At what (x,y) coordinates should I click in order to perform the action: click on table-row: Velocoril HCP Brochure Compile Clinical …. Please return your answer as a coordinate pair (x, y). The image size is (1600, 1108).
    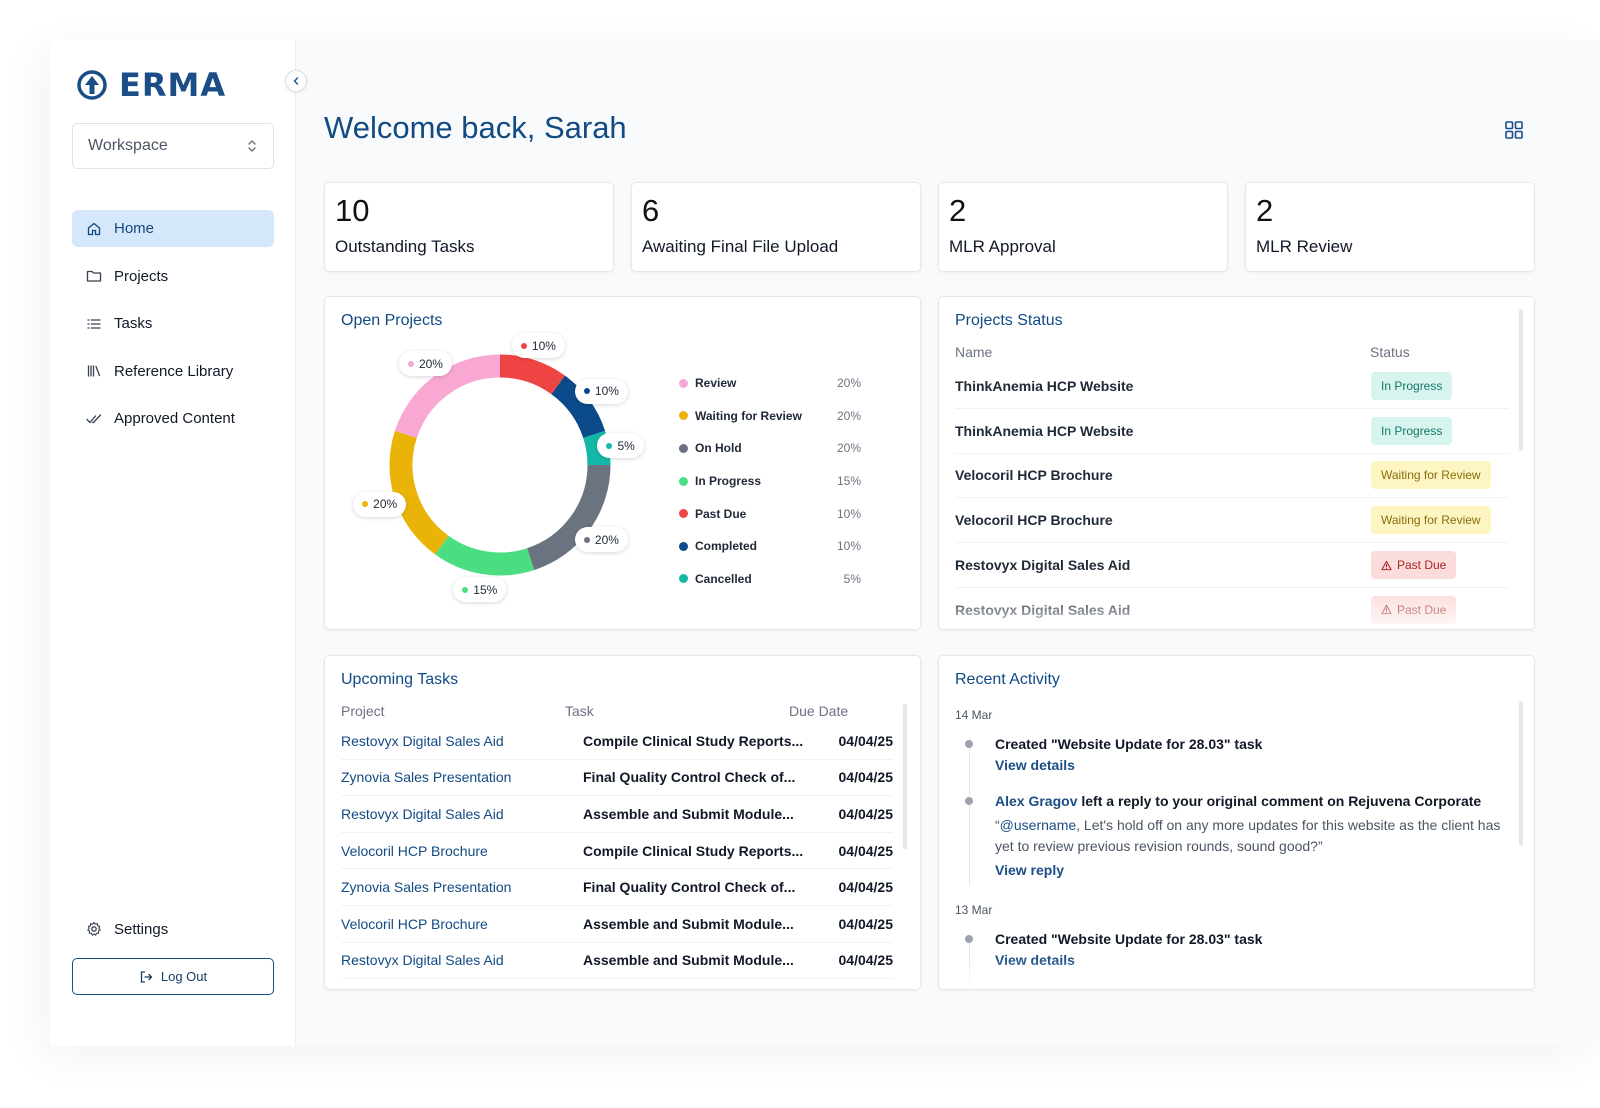
    Looking at the image, I should click on (617, 851).